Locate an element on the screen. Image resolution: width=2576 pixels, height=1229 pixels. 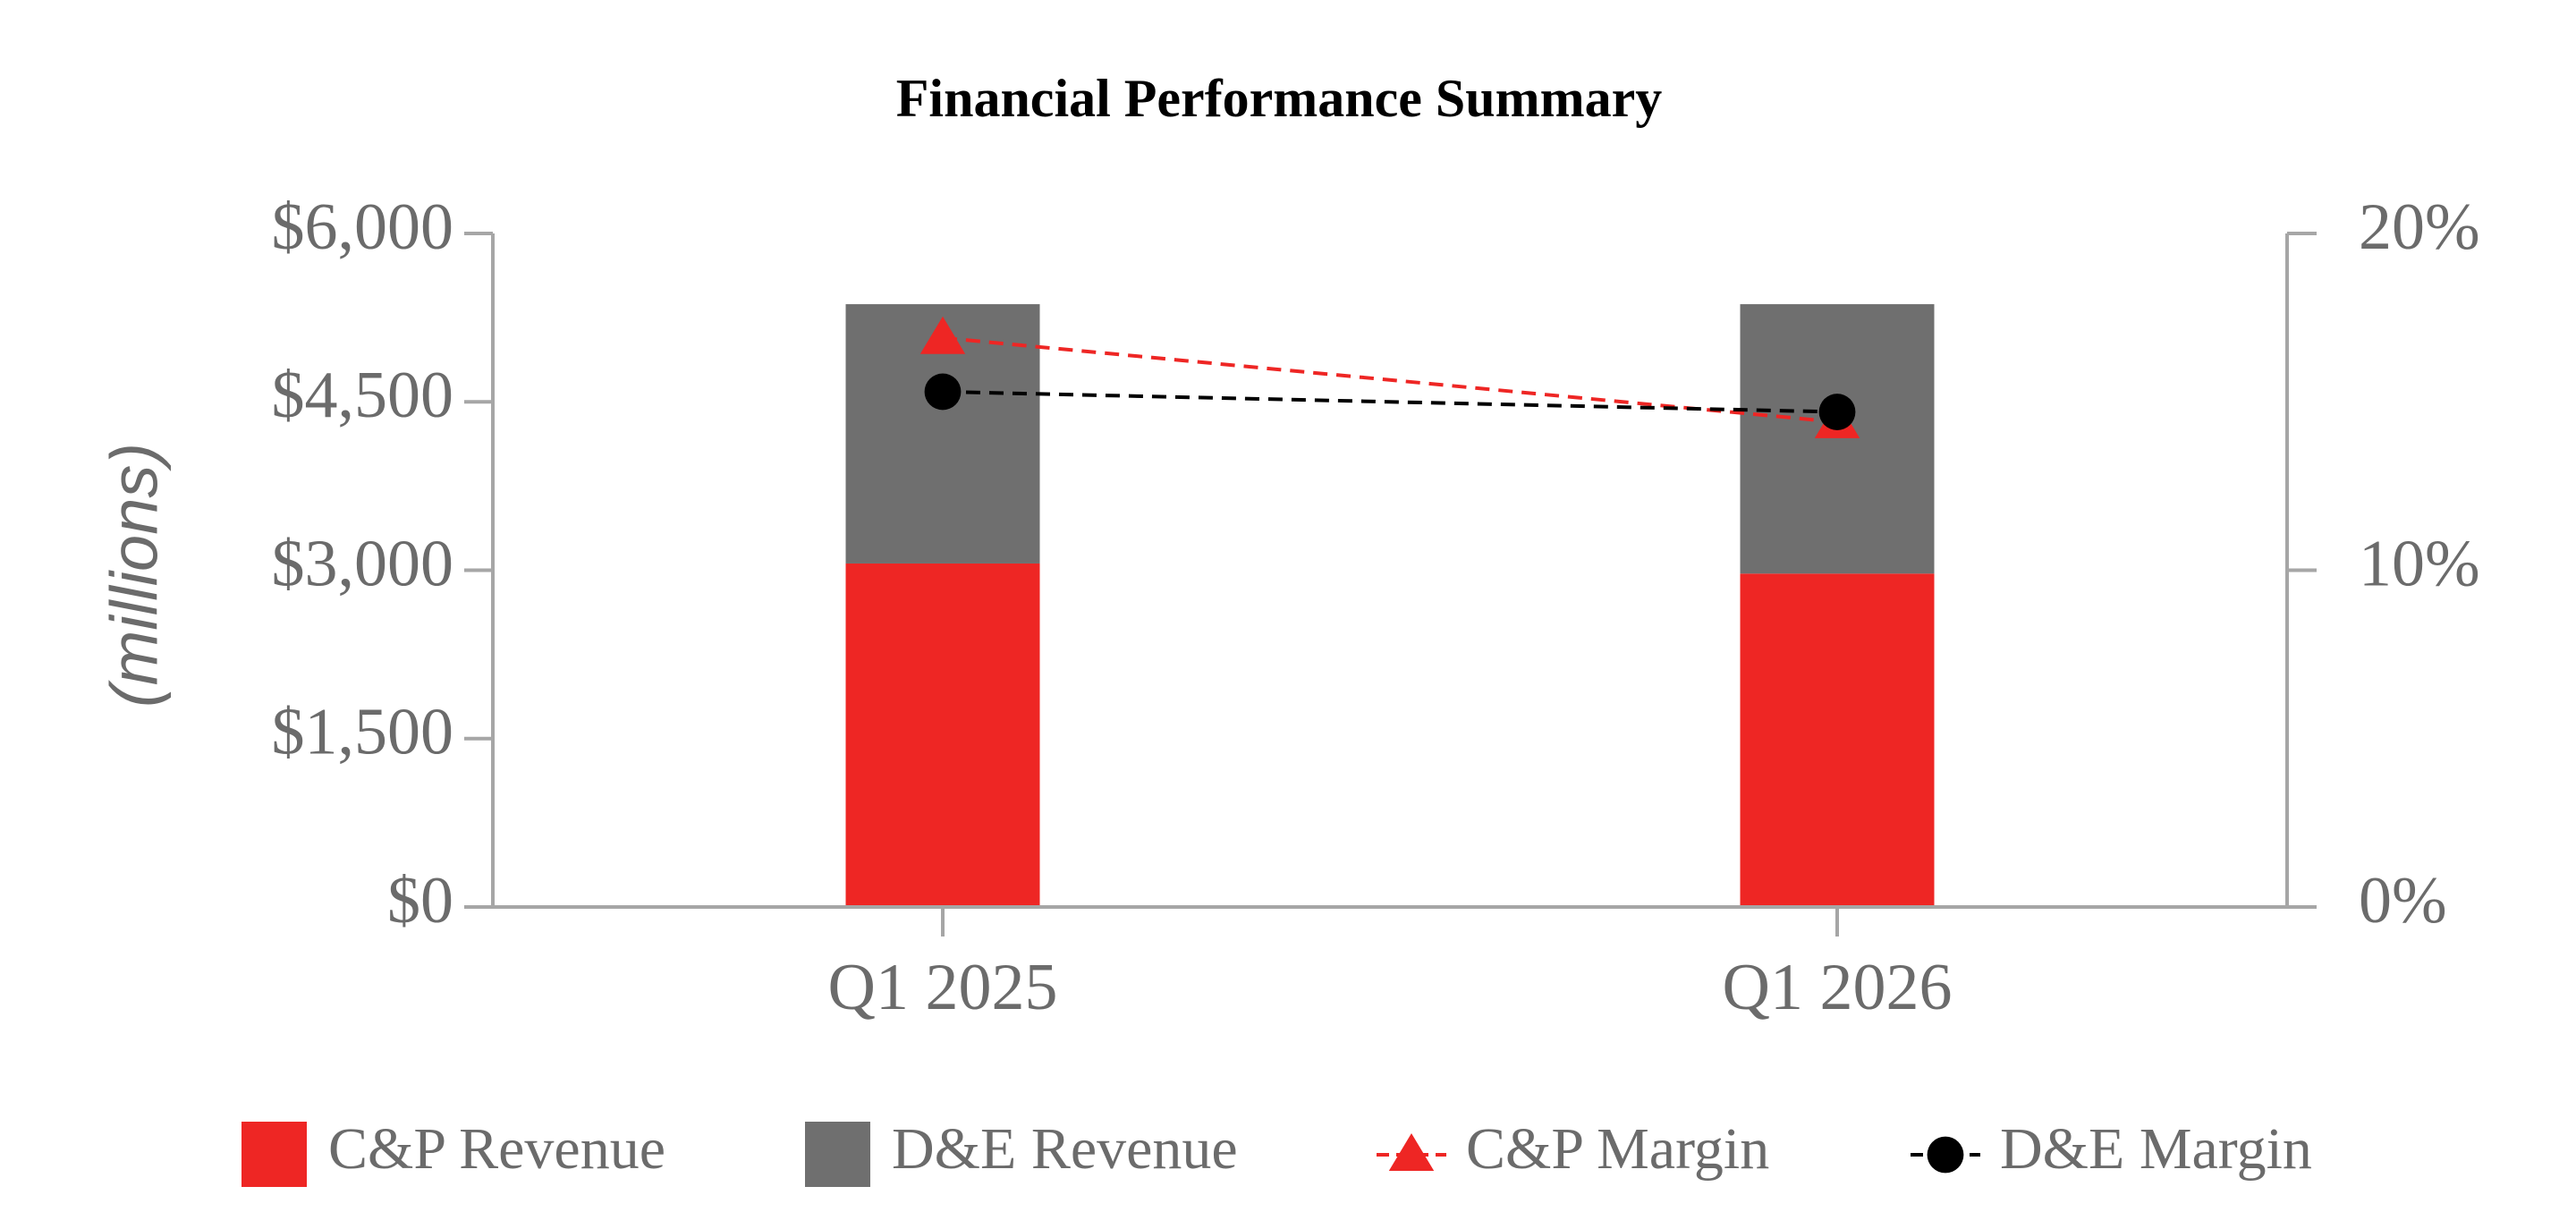
y2-tick-label: 20% is located at coordinates (2419, 227).